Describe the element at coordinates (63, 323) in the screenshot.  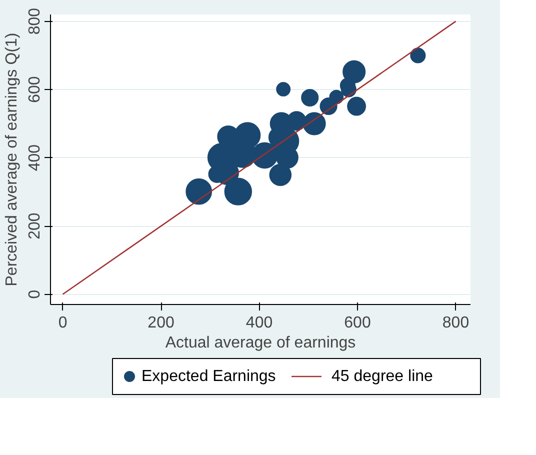
I see `x-tick-label: 0` at that location.